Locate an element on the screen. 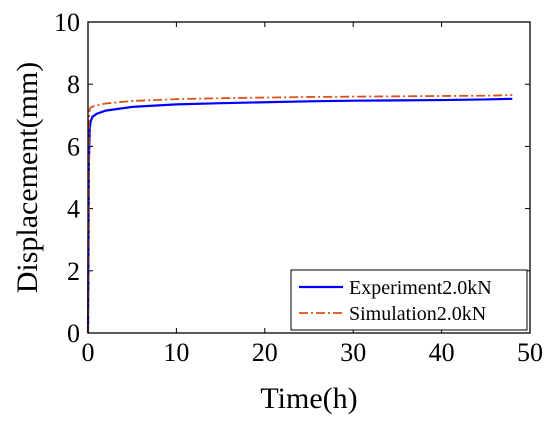  y-tick-label: 2 is located at coordinates (73, 271).